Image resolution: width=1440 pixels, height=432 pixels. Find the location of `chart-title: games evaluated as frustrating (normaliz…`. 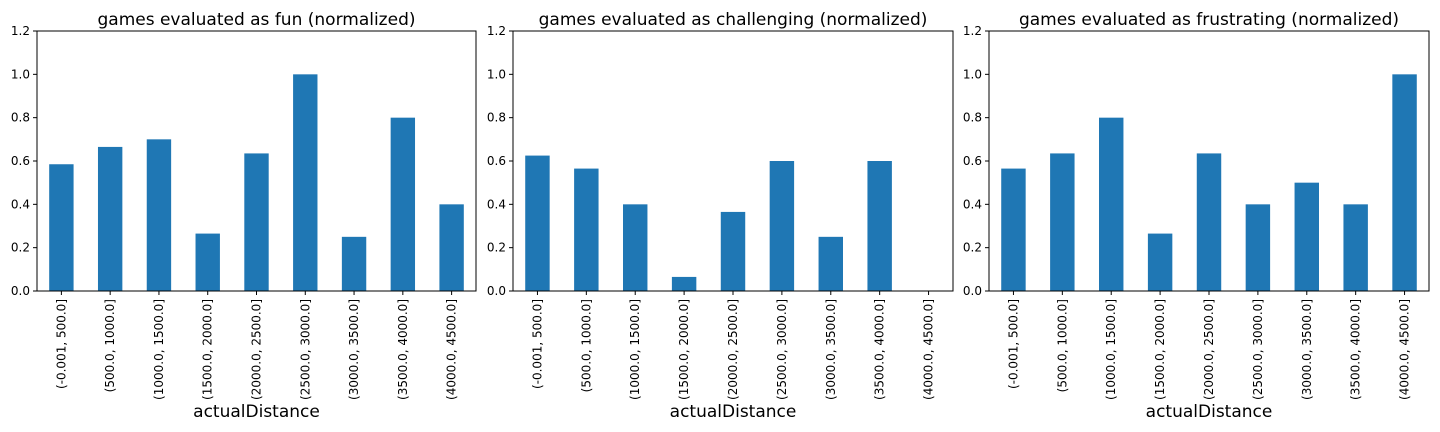

chart-title: games evaluated as frustrating (normaliz… is located at coordinates (1209, 20).